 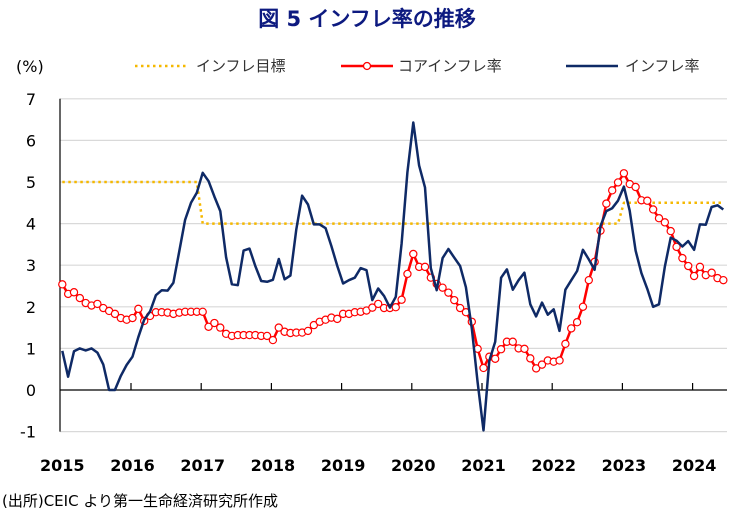 I want to click on y-tick-label: 0, so click(x=31, y=390).